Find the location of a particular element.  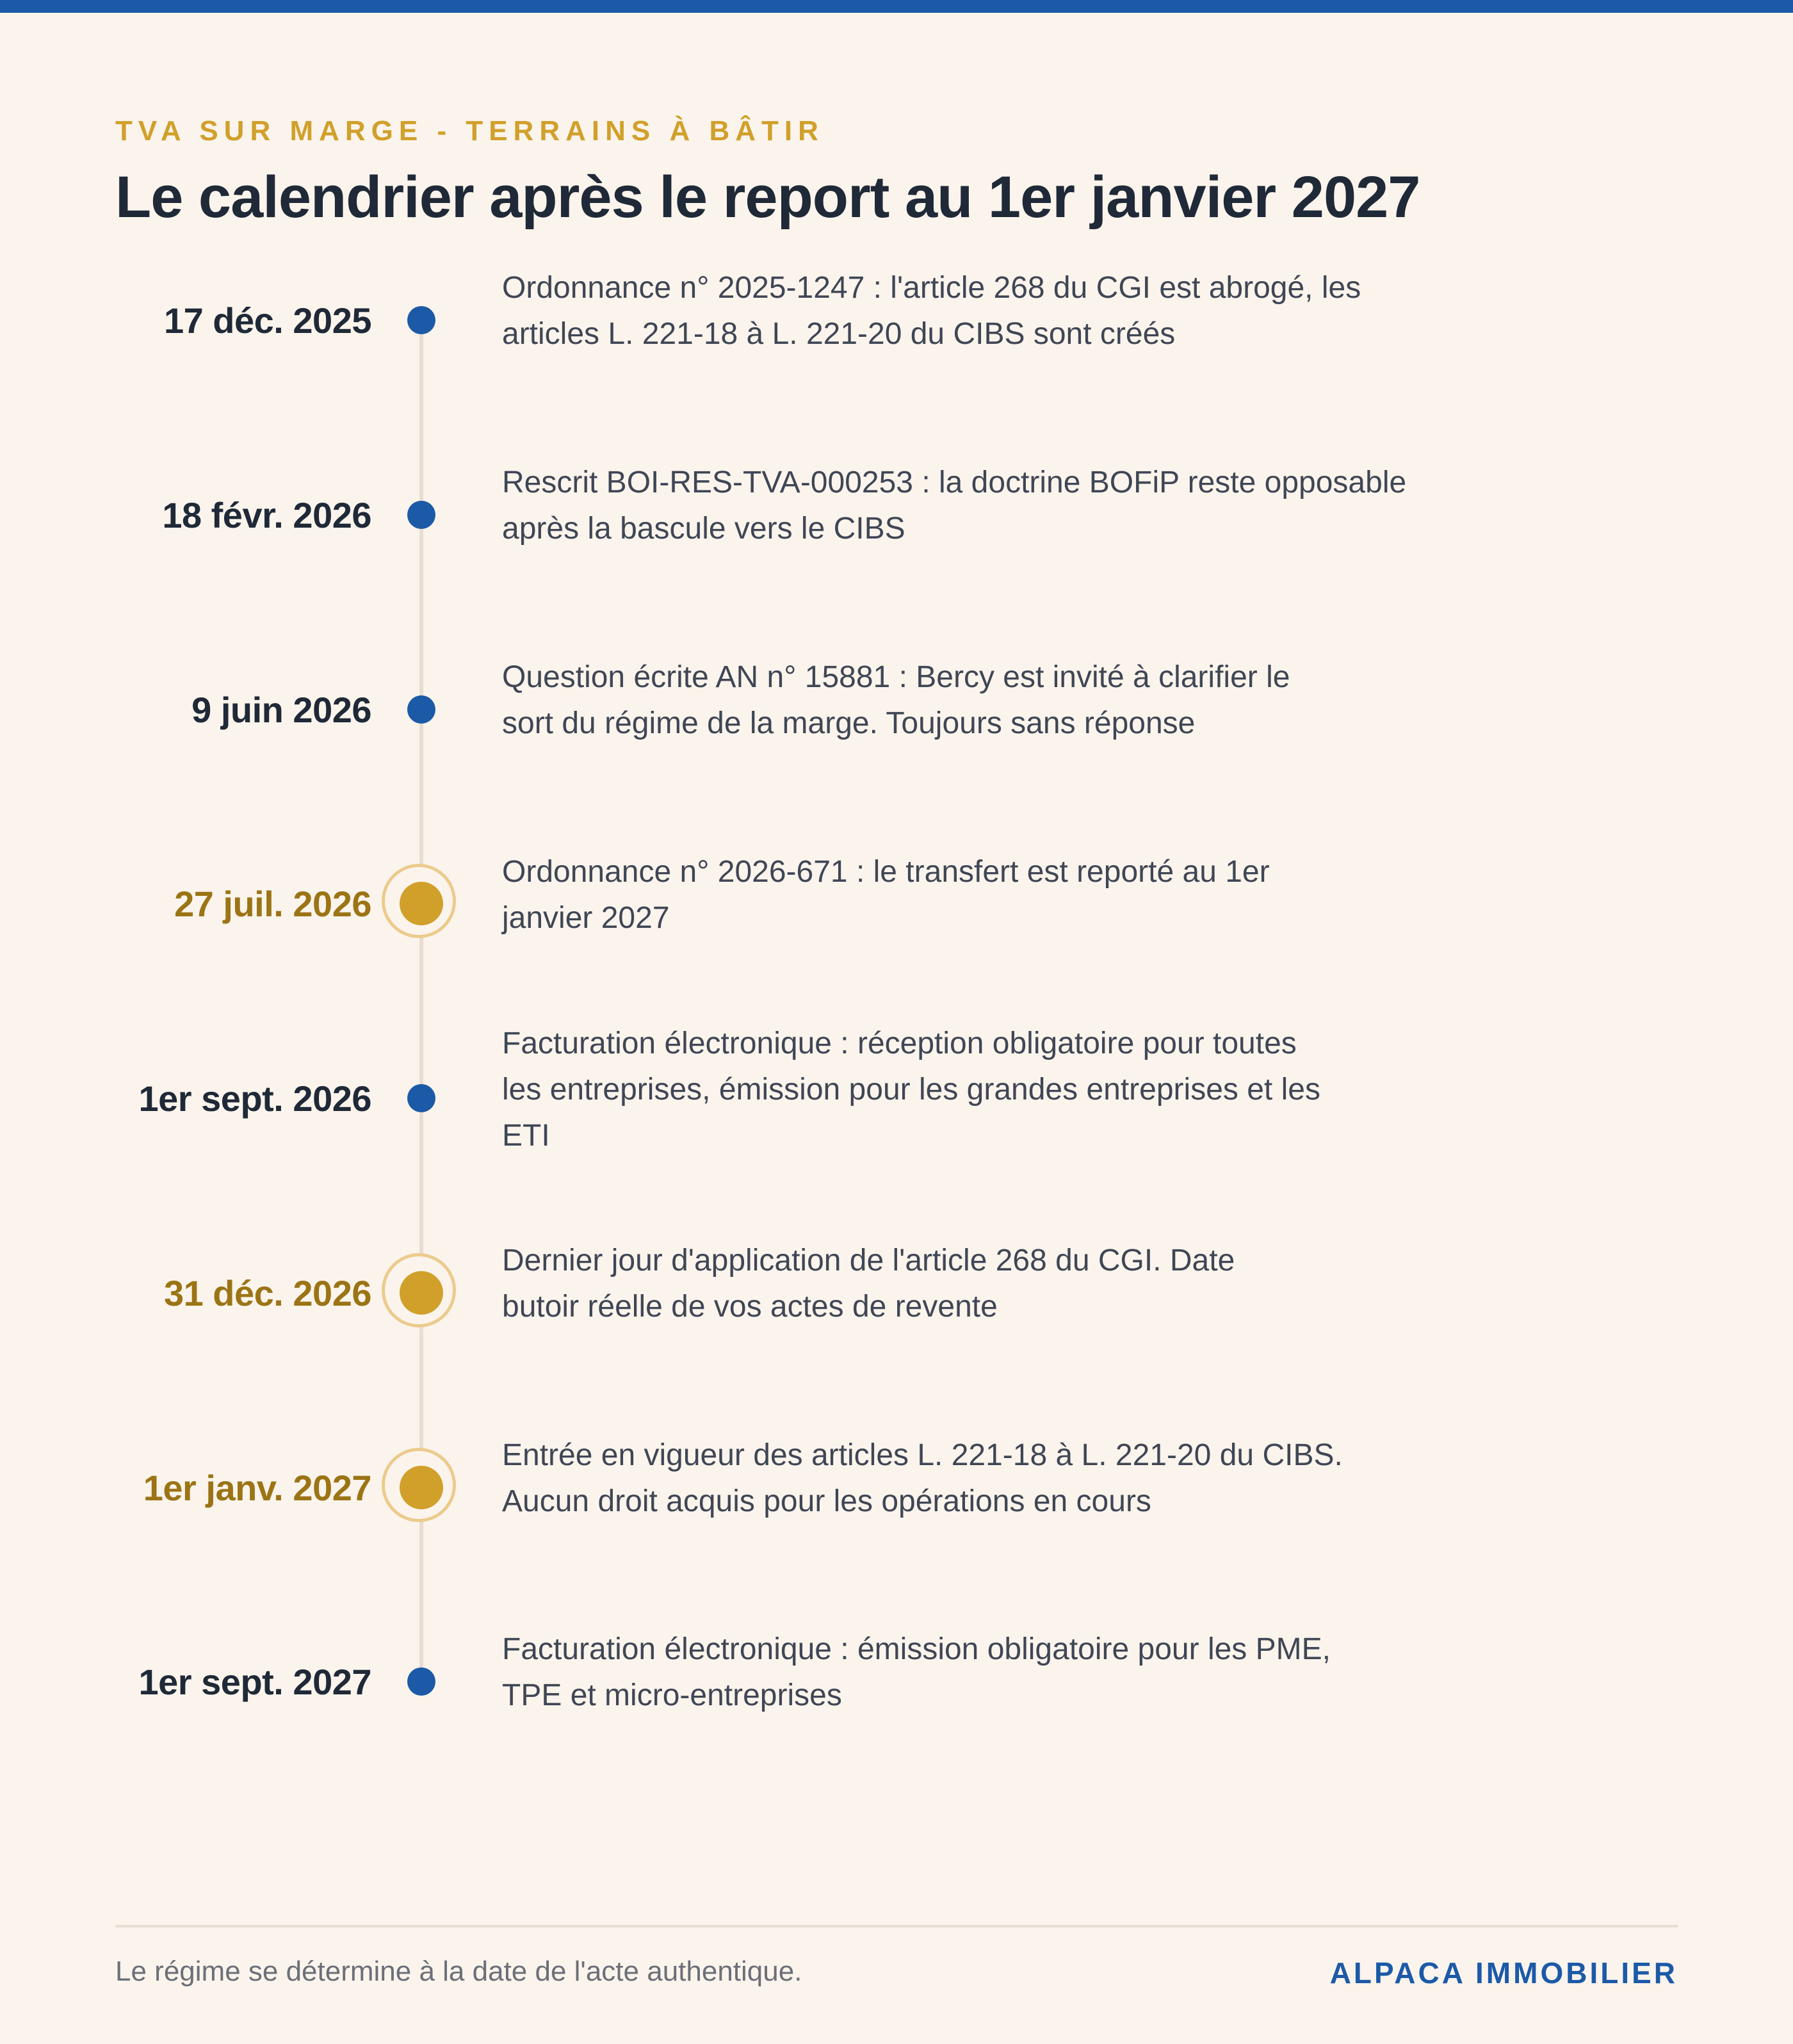

event-date: 1er janv. 2027 is located at coordinates (257, 1488).